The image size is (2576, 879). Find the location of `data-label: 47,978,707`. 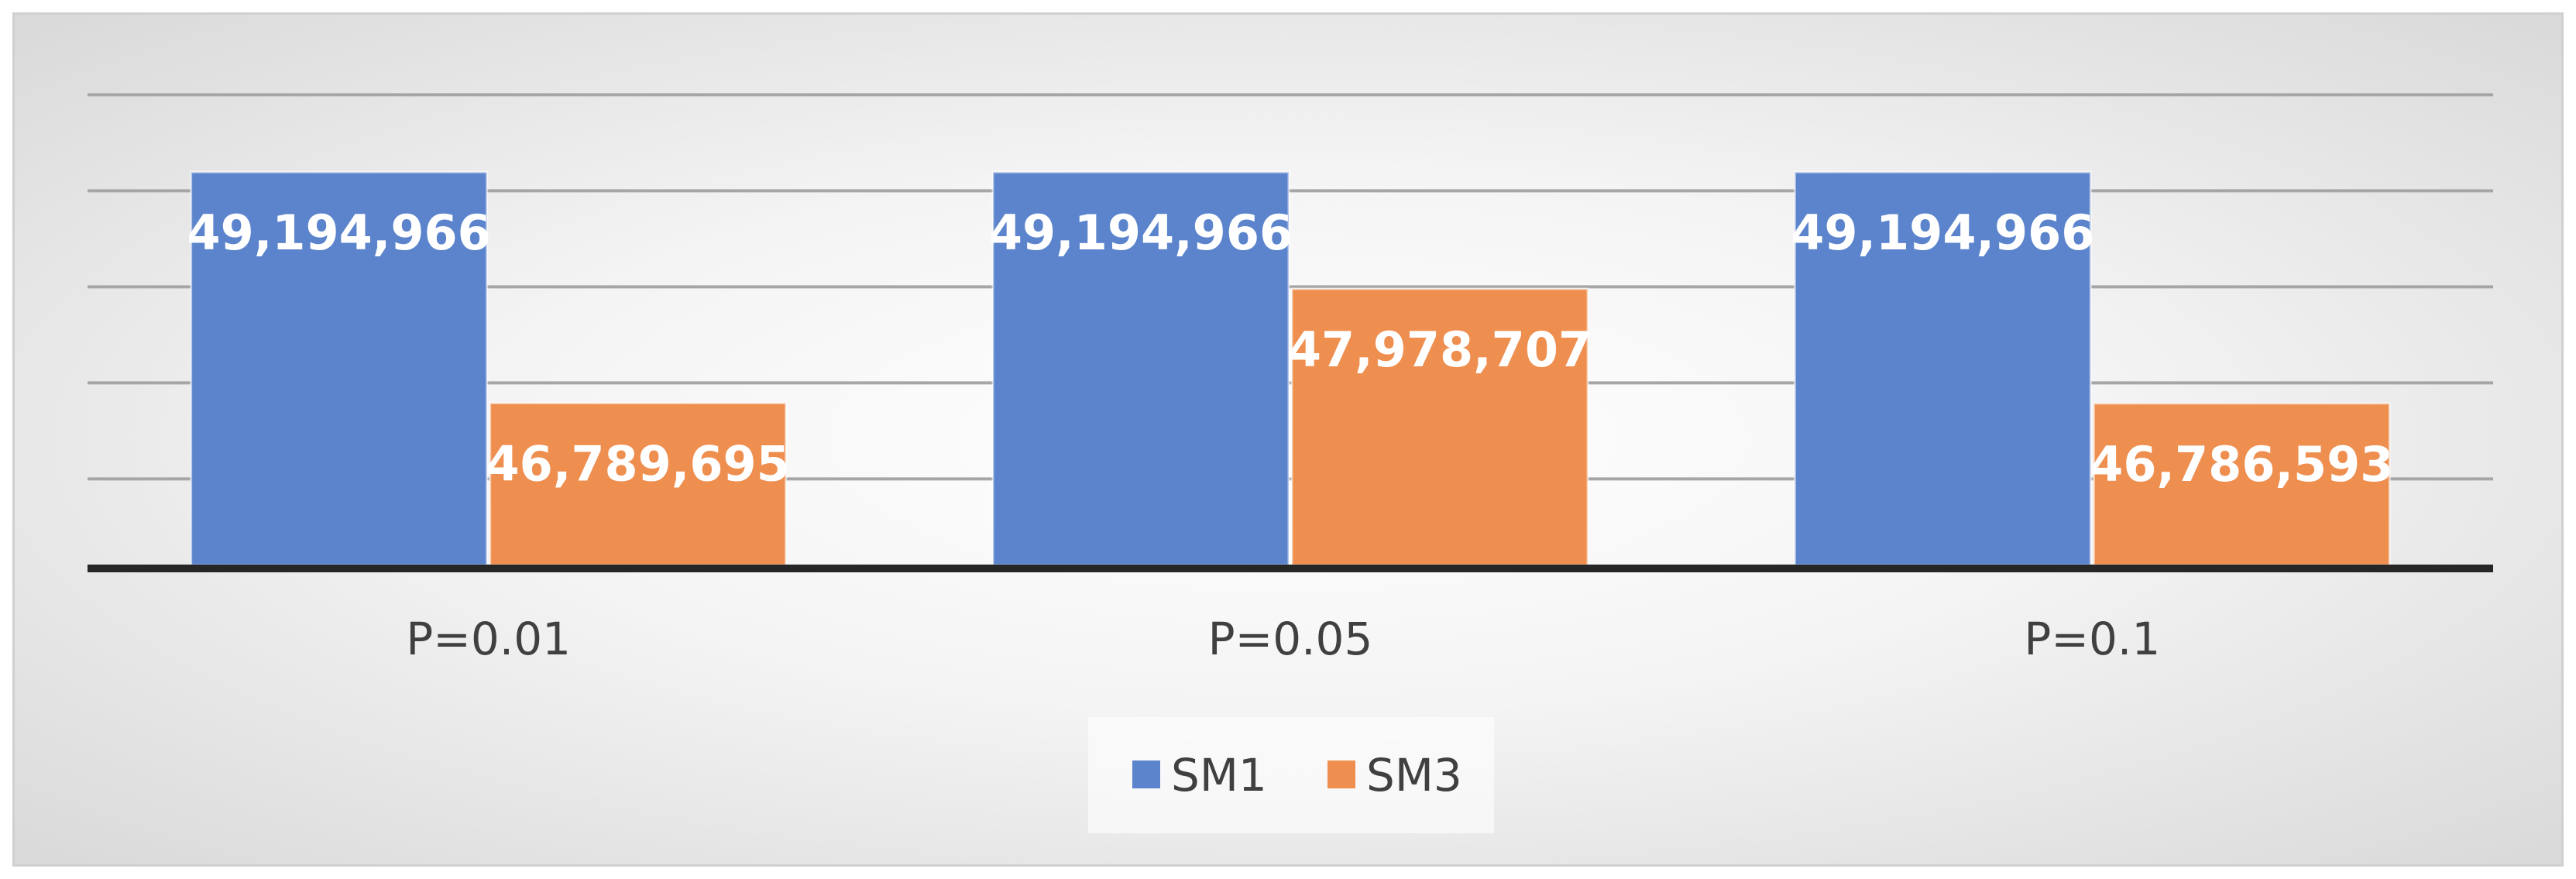

data-label: 47,978,707 is located at coordinates (1440, 349).